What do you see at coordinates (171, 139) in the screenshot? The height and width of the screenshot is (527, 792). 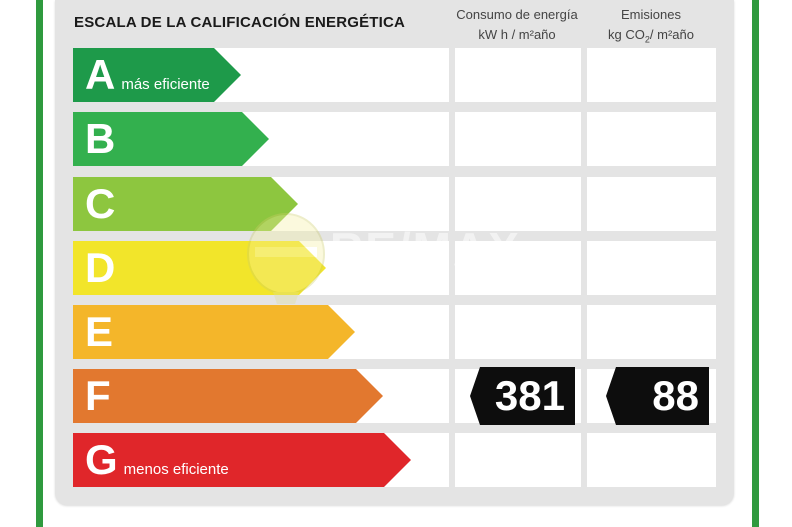 I see `rating-arrow-b: B` at bounding box center [171, 139].